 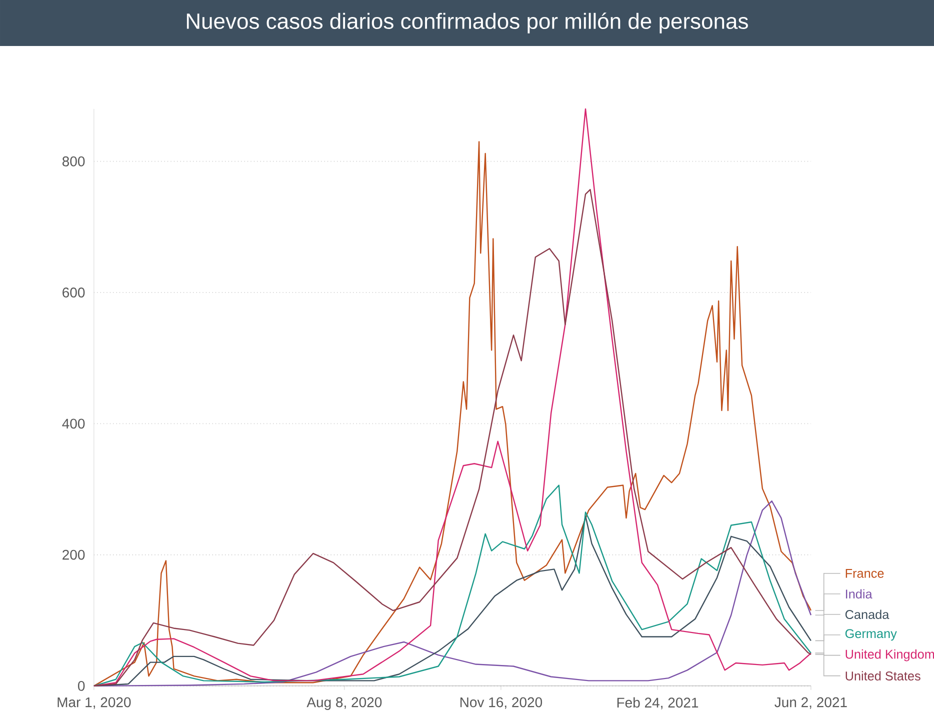 I want to click on text: Germany, so click(x=871, y=635).